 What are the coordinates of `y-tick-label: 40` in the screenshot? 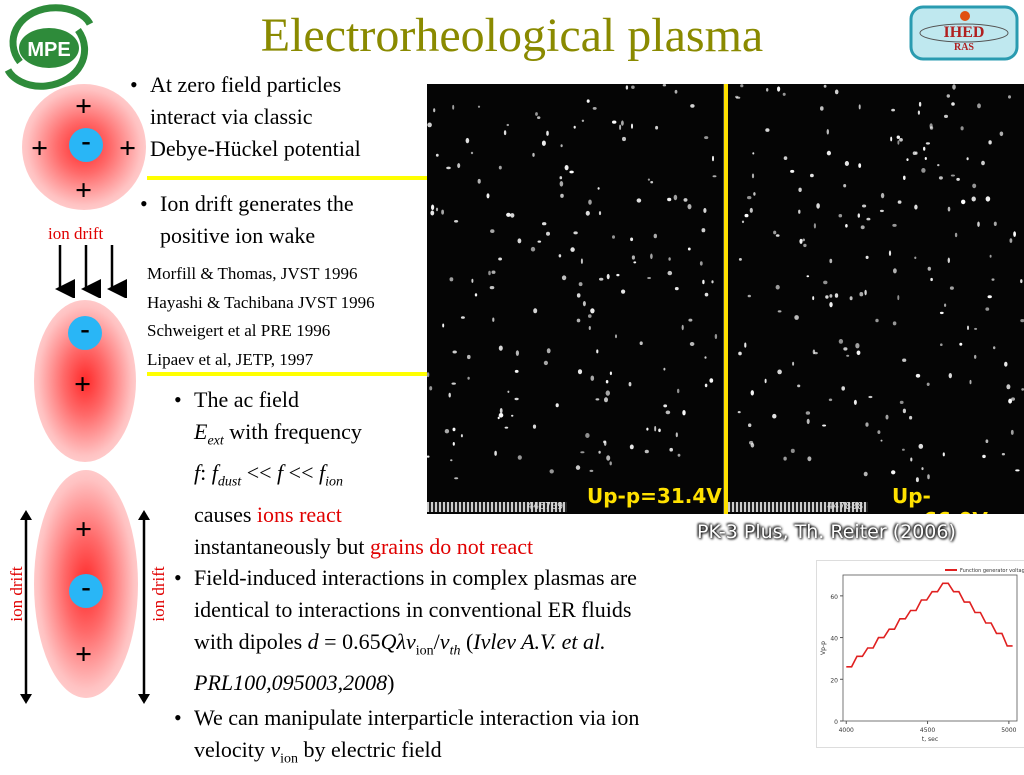 It's located at (834, 639).